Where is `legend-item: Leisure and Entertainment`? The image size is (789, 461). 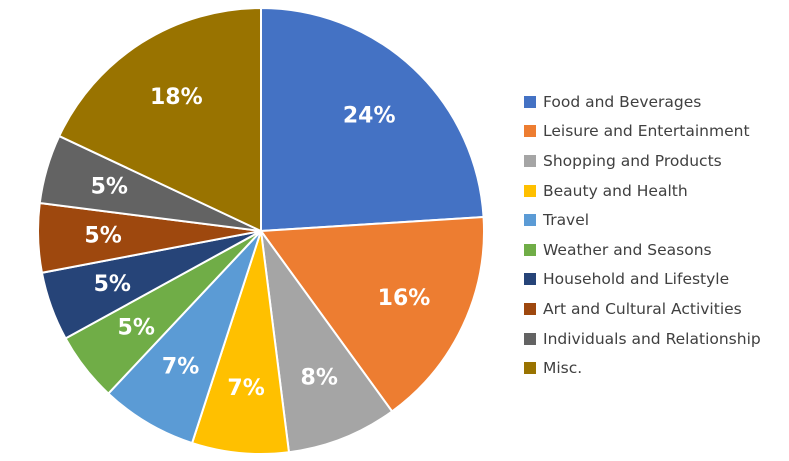 legend-item: Leisure and Entertainment is located at coordinates (642, 132).